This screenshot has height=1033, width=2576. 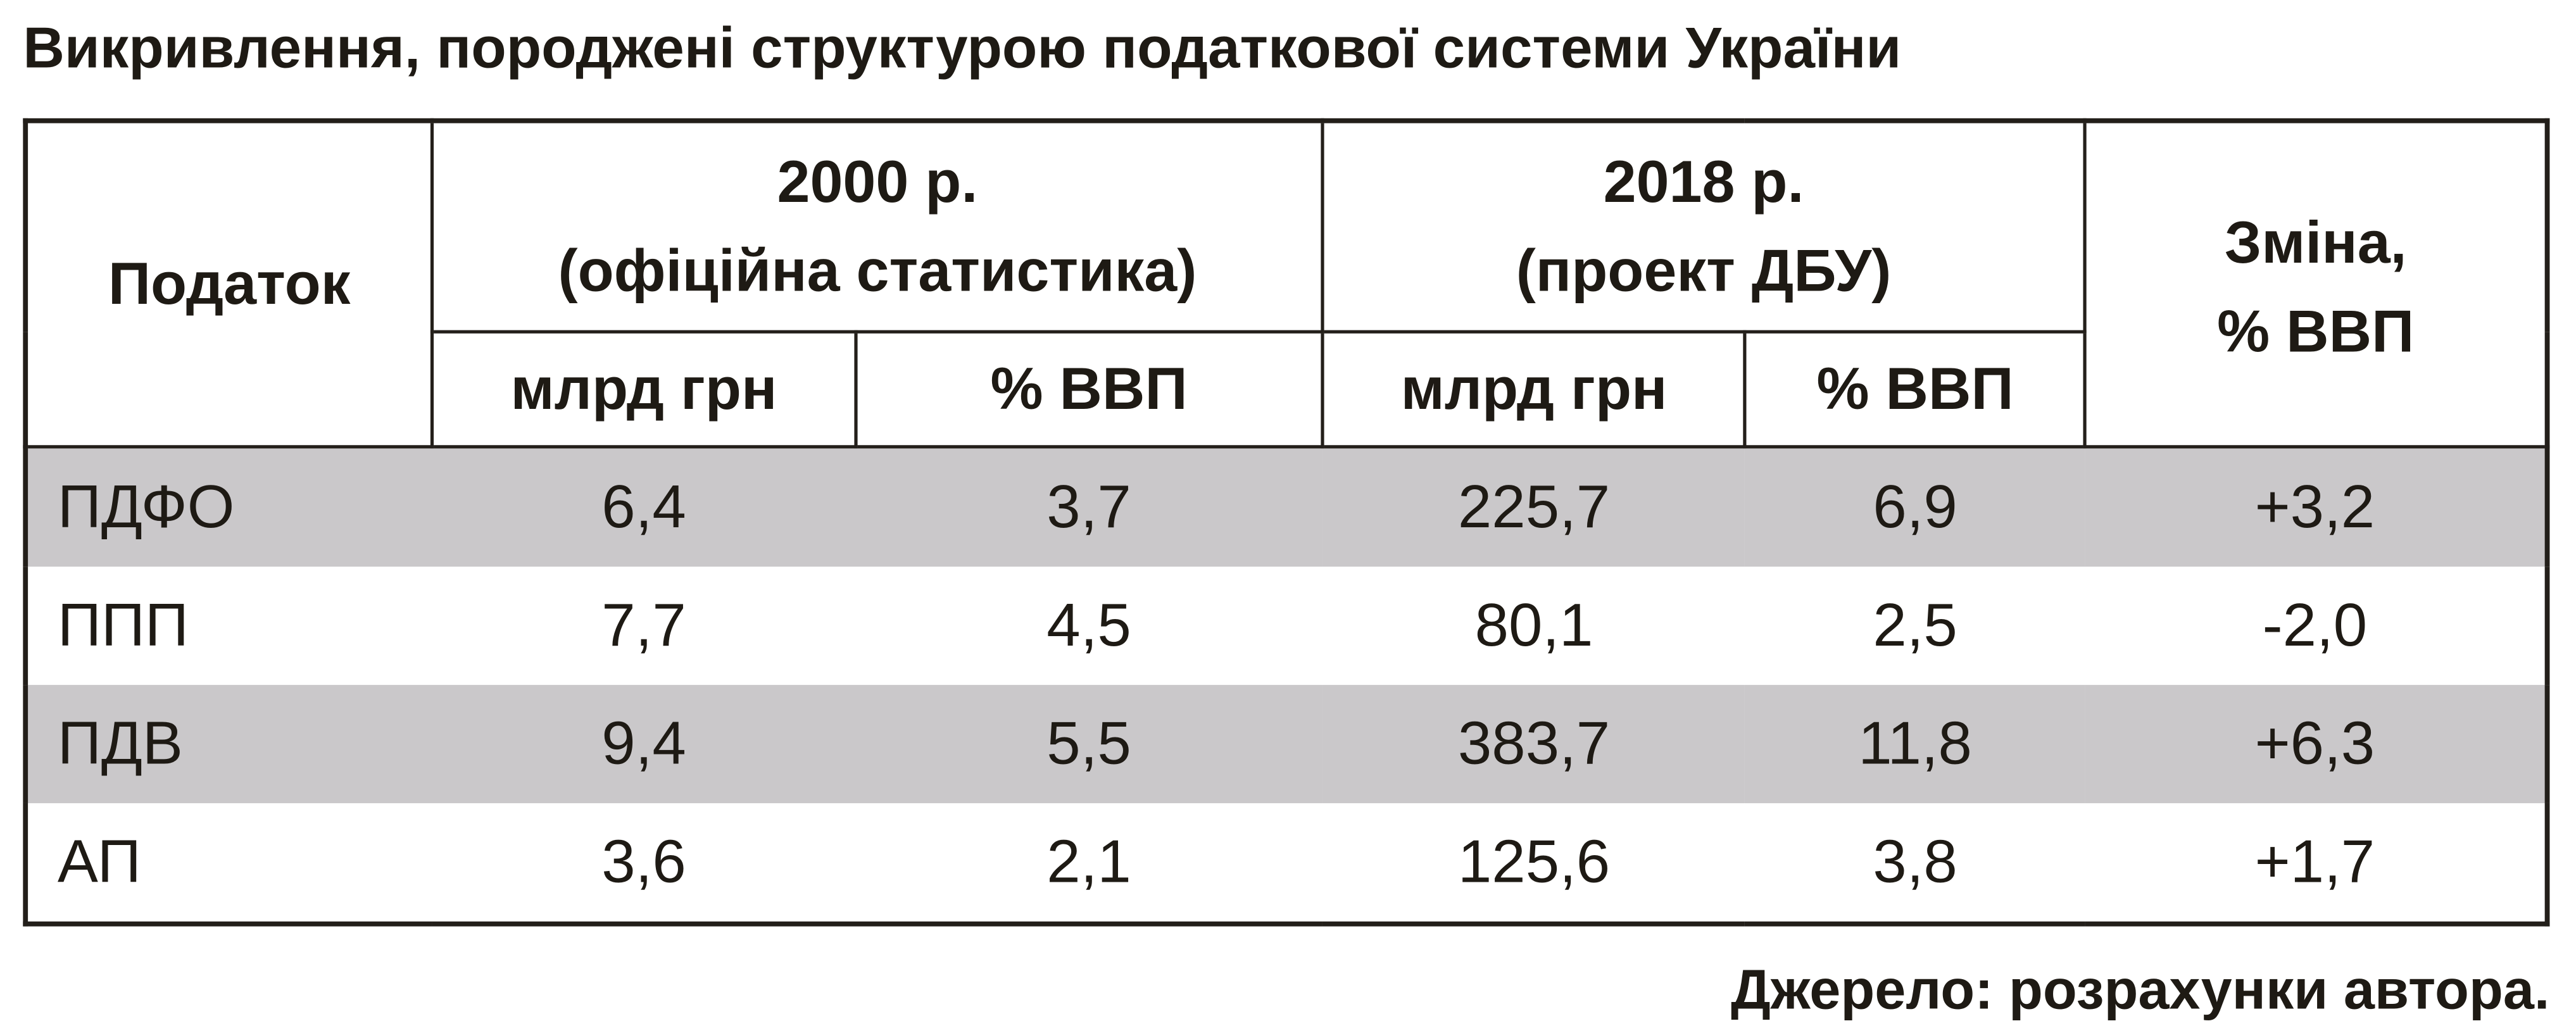 I want to click on table-row: ПДВ 9,4 5,5 383,7 11,8 +6,3, so click(x=1286, y=744).